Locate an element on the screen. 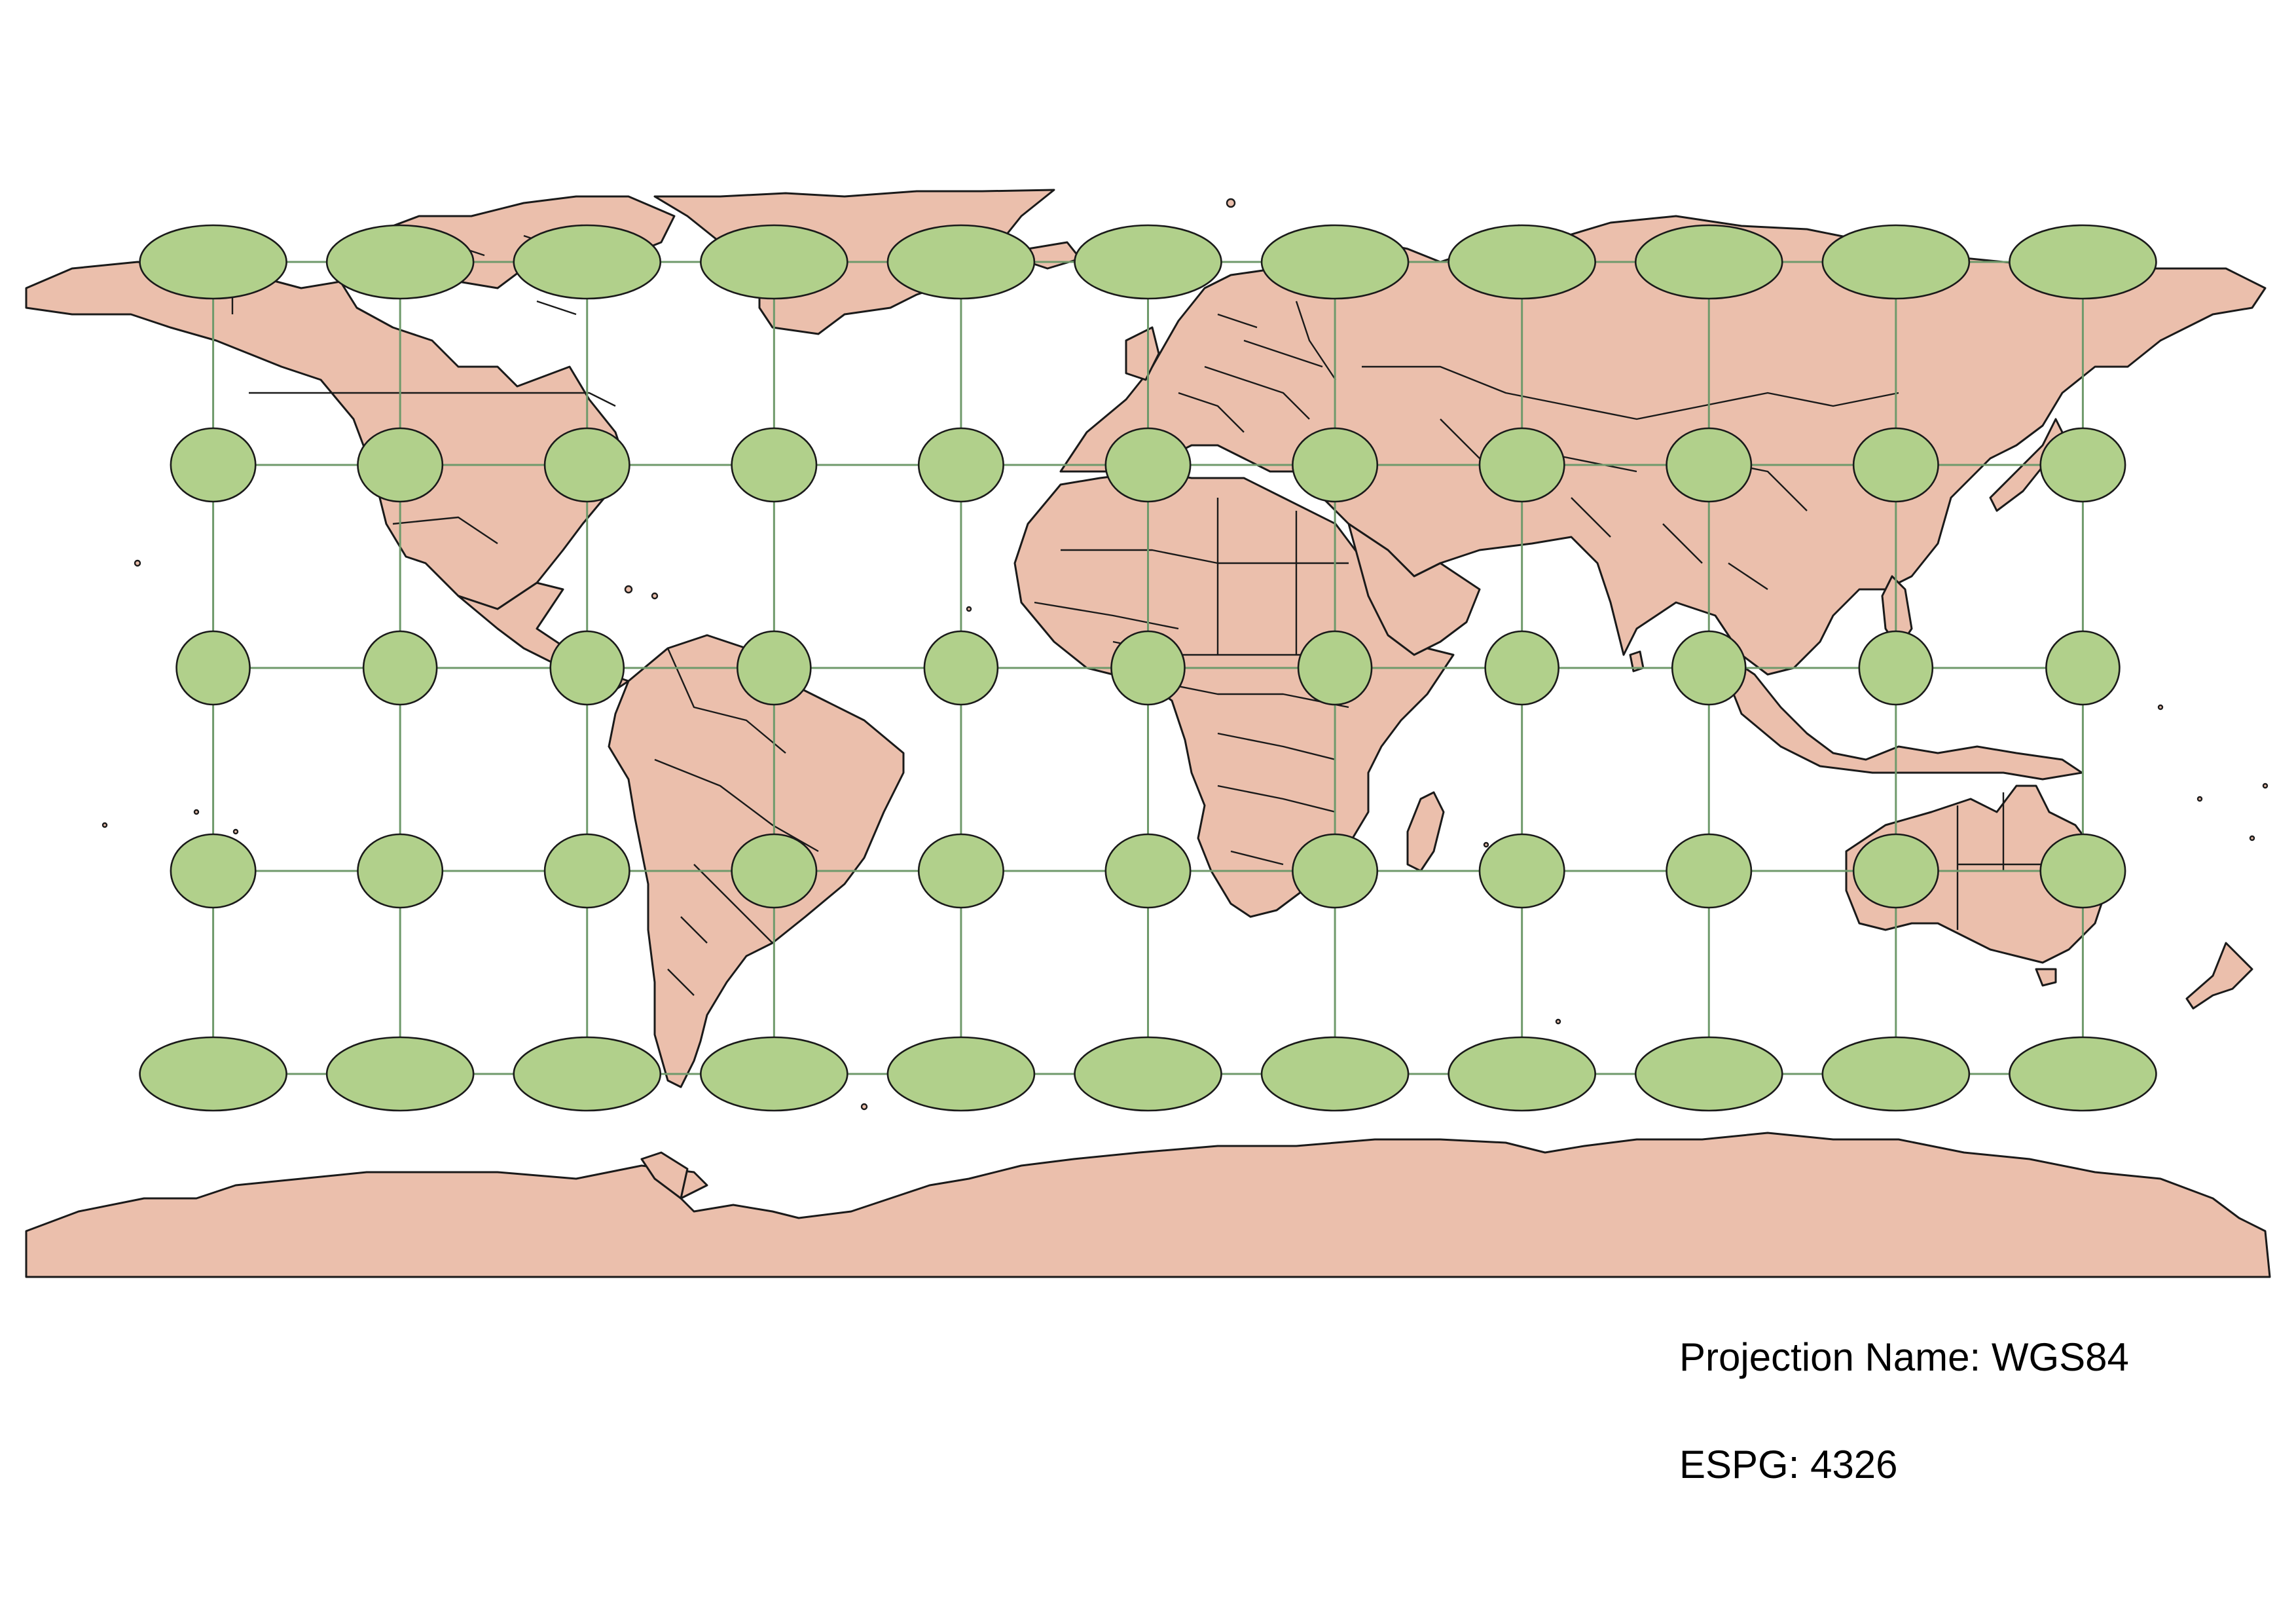 This screenshot has width=2296, height=1624. north-america-landmass is located at coordinates (327, 435).